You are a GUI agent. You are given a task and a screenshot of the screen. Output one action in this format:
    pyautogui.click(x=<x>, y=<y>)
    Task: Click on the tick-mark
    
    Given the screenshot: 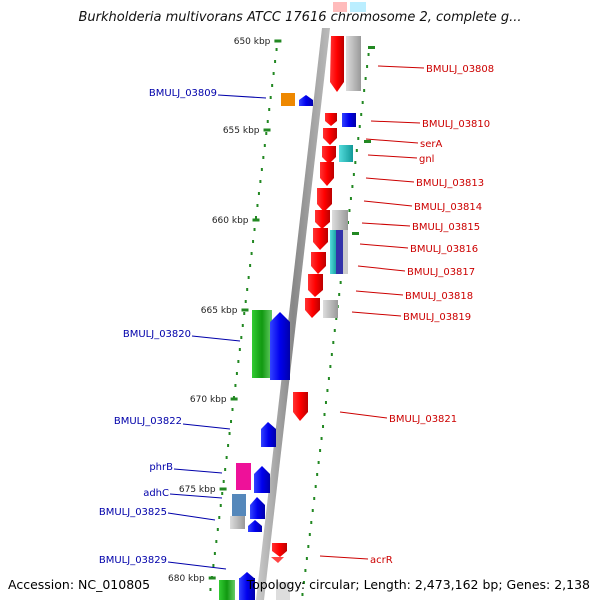 What is the action you would take?
    pyautogui.click(x=245, y=310)
    